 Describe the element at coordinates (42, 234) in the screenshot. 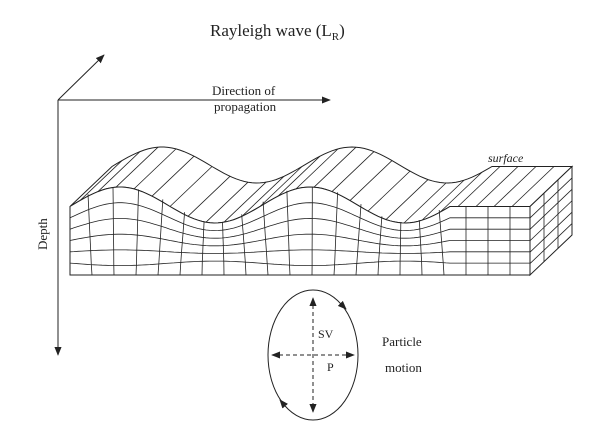

I see `depth-label: Depth` at that location.